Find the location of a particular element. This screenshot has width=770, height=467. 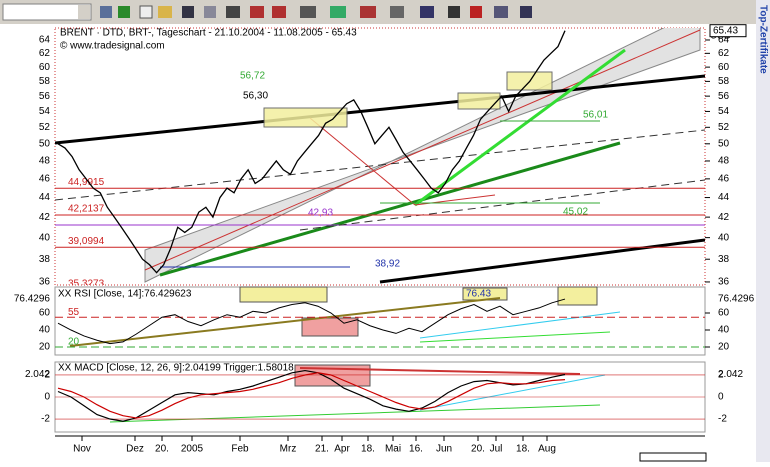

y-tick-label: 38 is located at coordinates (45, 259).